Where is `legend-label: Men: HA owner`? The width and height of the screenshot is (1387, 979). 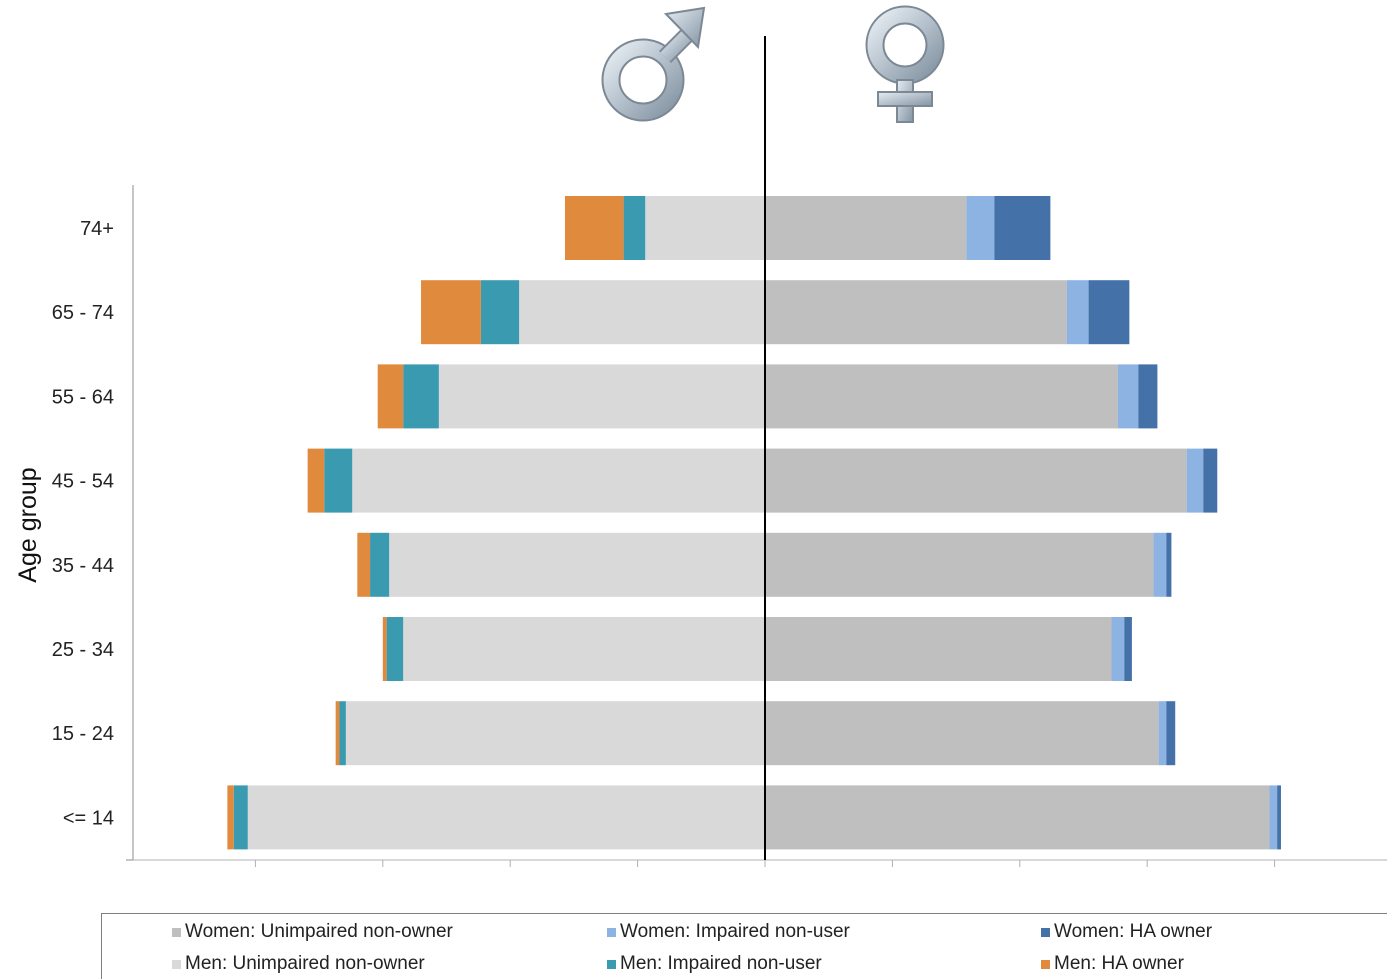
legend-label: Men: HA owner is located at coordinates (1119, 963).